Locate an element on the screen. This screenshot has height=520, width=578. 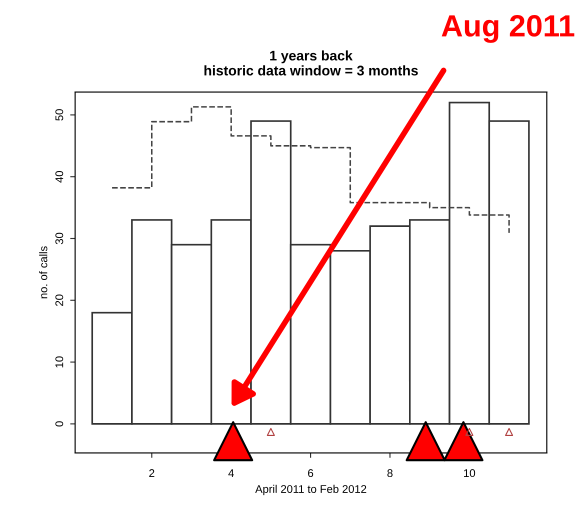
x-axis-title: April 2011 to Feb 2012 is located at coordinates (310, 490).